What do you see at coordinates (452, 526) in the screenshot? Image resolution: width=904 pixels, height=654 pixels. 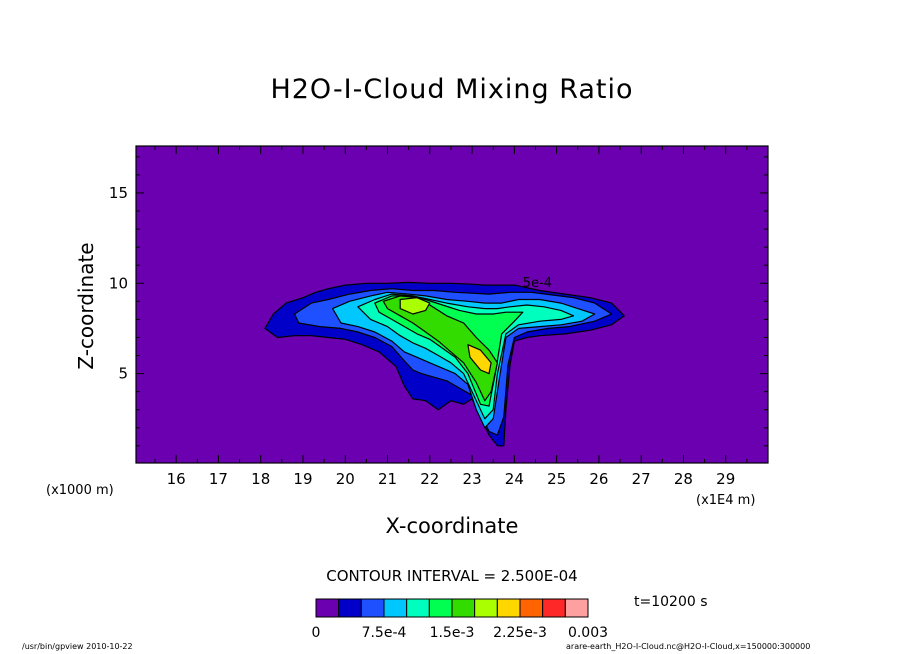 I see `x-axis-label: X-coordinate` at bounding box center [452, 526].